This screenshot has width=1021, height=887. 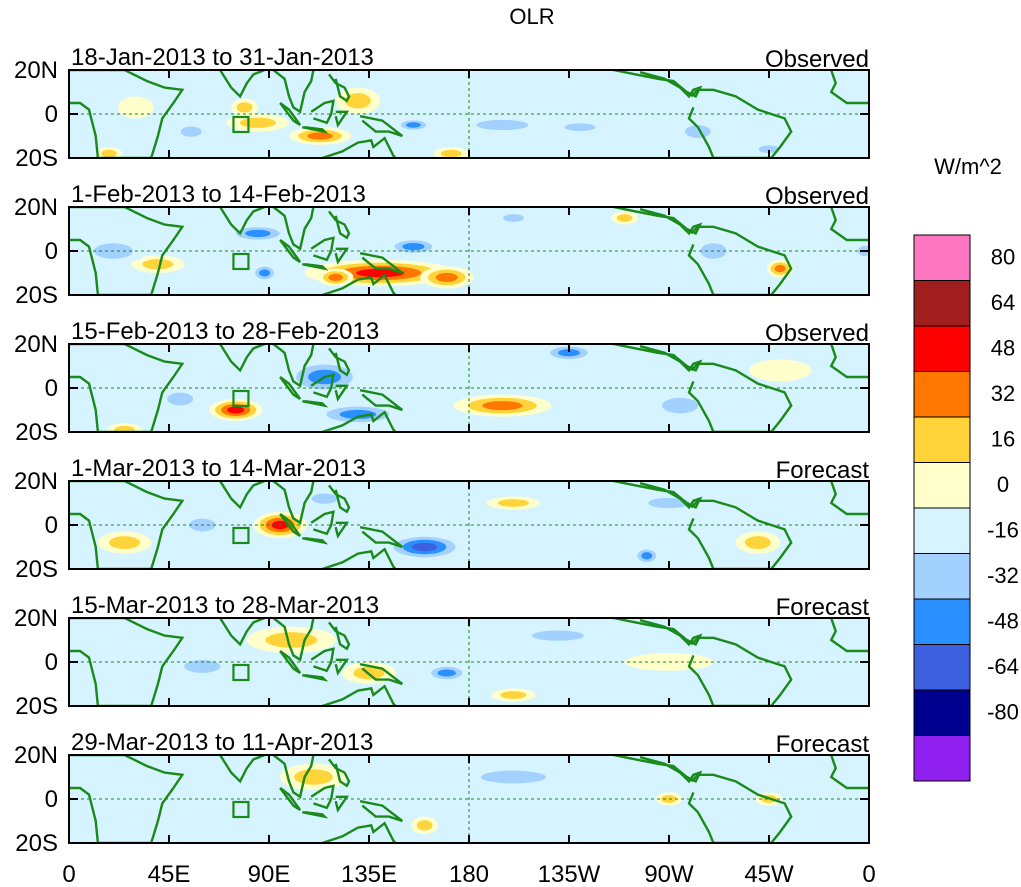 What do you see at coordinates (222, 57) in the screenshot?
I see `panel-period: 18-Jan-2013 to 31-Jan-2013` at bounding box center [222, 57].